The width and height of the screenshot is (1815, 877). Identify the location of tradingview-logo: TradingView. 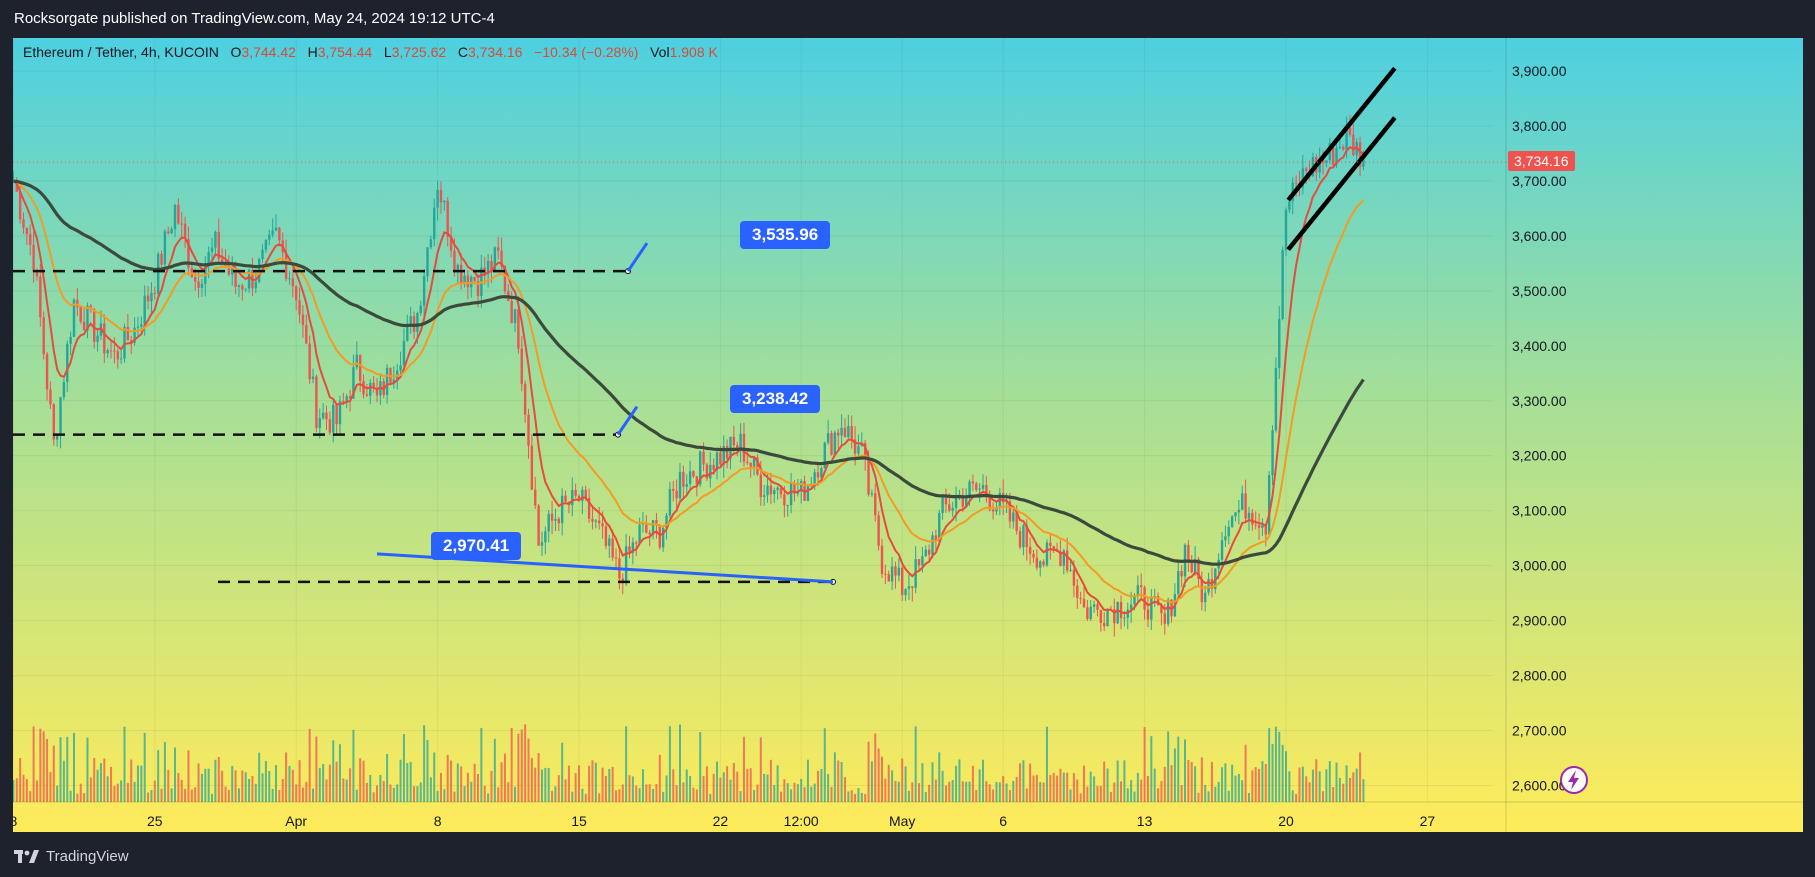
(71, 856).